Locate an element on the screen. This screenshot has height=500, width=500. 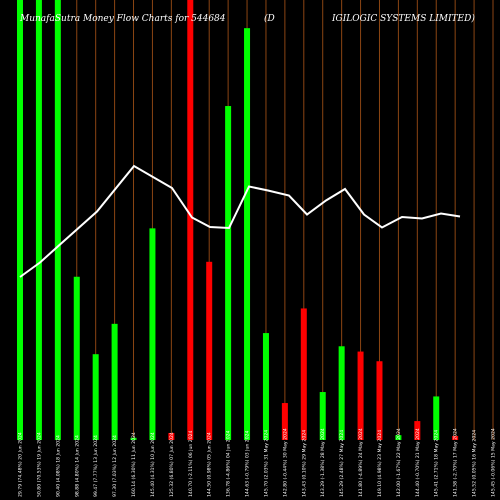
x-tick-label: 141.58 (-2.70%) 17 May 2024 is located at coordinates (456, 462).